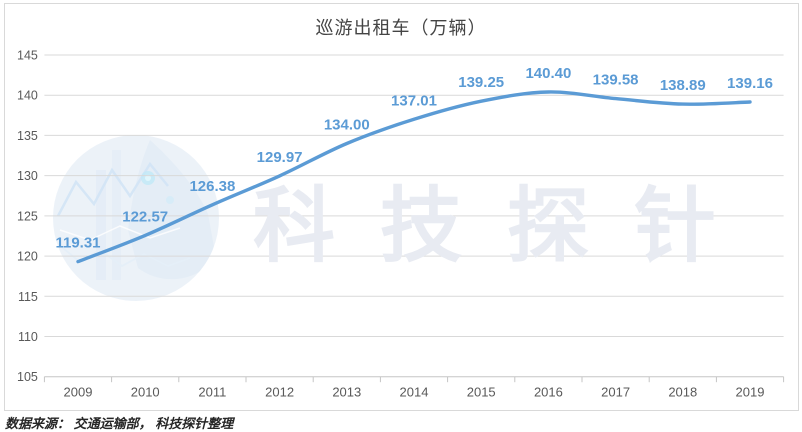 Image resolution: width=802 pixels, height=432 pixels. I want to click on svg-text: 115, so click(28, 297).